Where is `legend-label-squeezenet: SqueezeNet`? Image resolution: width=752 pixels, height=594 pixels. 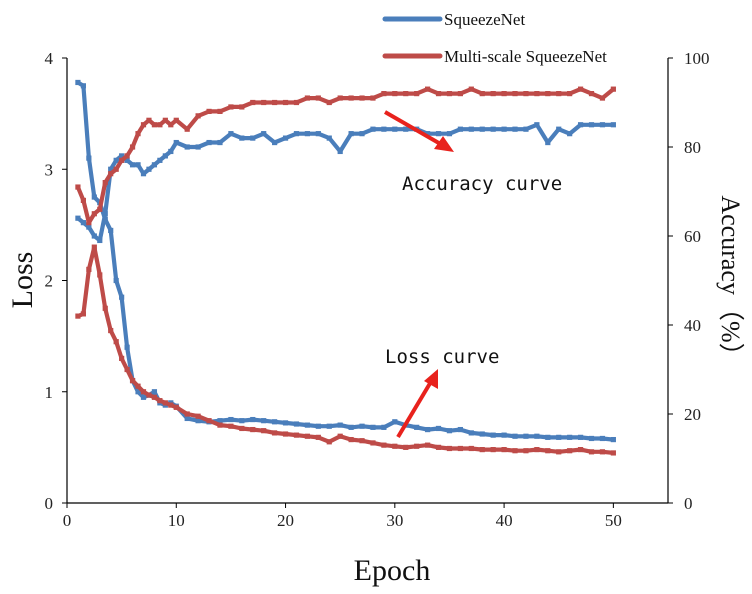
legend-label-squeezenet: SqueezeNet is located at coordinates (484, 19).